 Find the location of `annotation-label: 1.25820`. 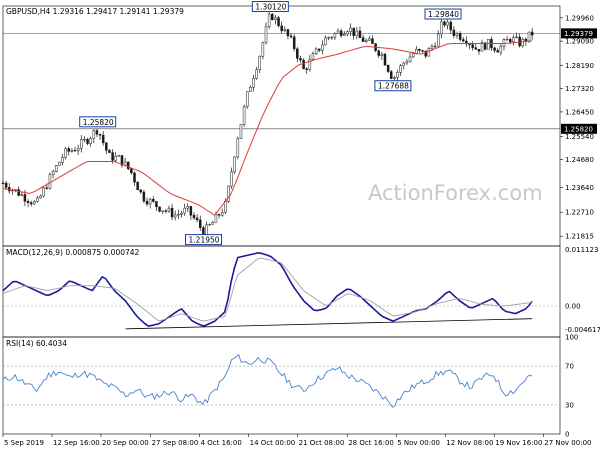

annotation-label: 1.25820 is located at coordinates (98, 122).